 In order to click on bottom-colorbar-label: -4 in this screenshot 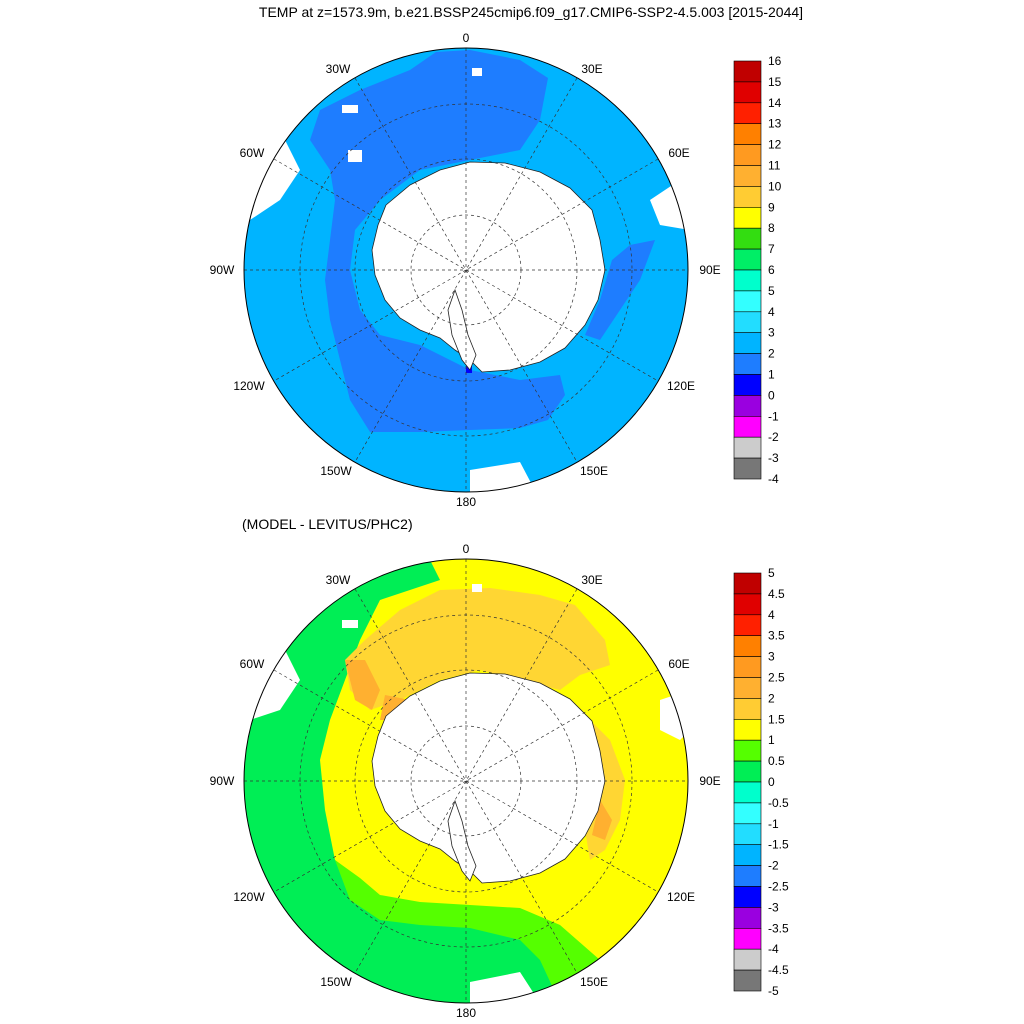, I will do `click(773, 949)`.